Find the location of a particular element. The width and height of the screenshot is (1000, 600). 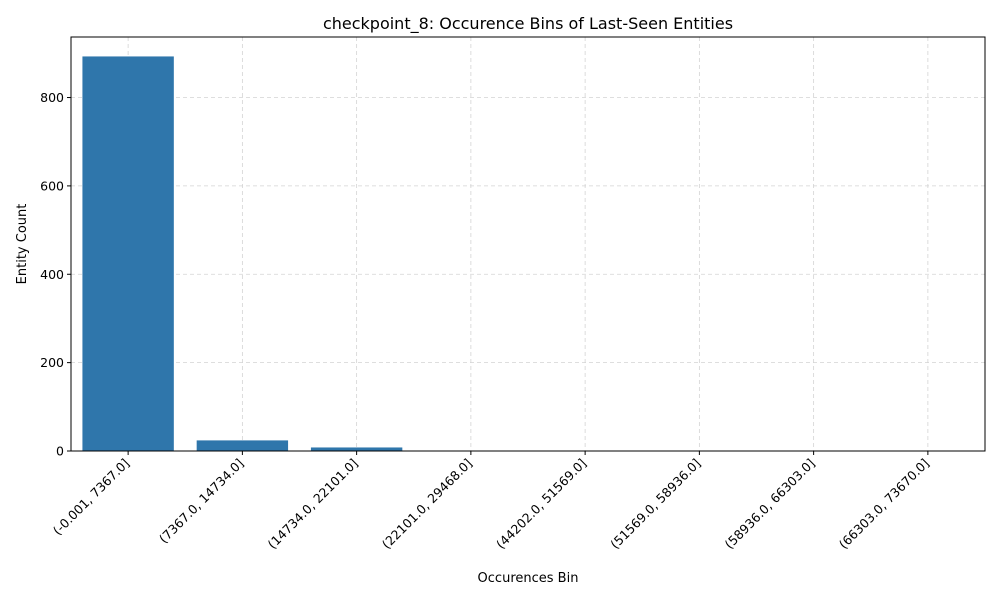

x-tick-label: (51569.0, 58936.0] is located at coordinates (655, 504).